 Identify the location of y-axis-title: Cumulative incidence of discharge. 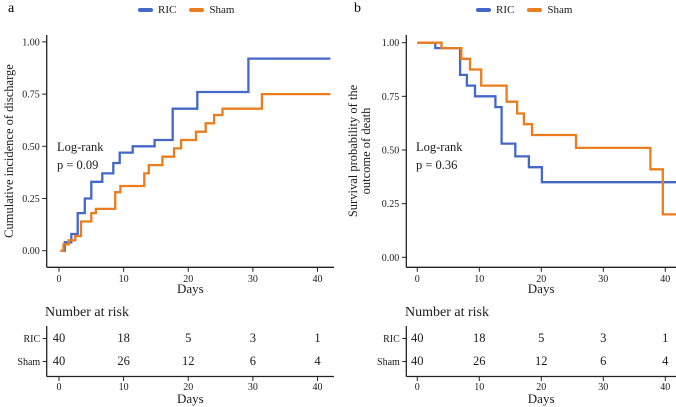
(9, 151).